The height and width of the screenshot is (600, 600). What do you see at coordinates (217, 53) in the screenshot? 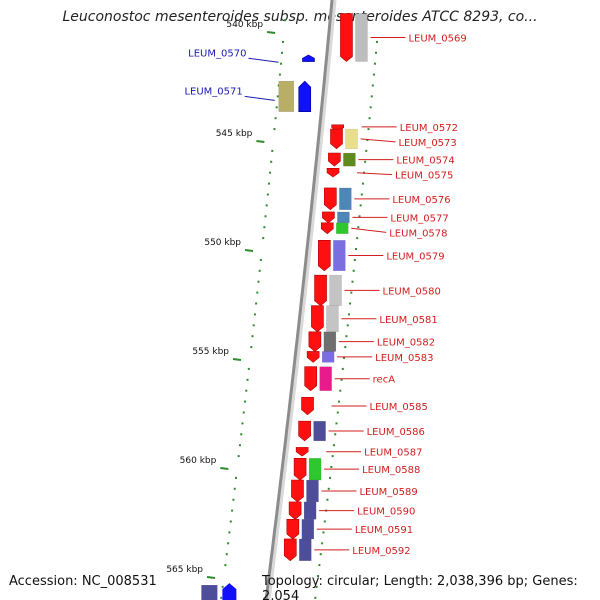
I see `gene-label-leum-0570: LEUM_0570` at bounding box center [217, 53].